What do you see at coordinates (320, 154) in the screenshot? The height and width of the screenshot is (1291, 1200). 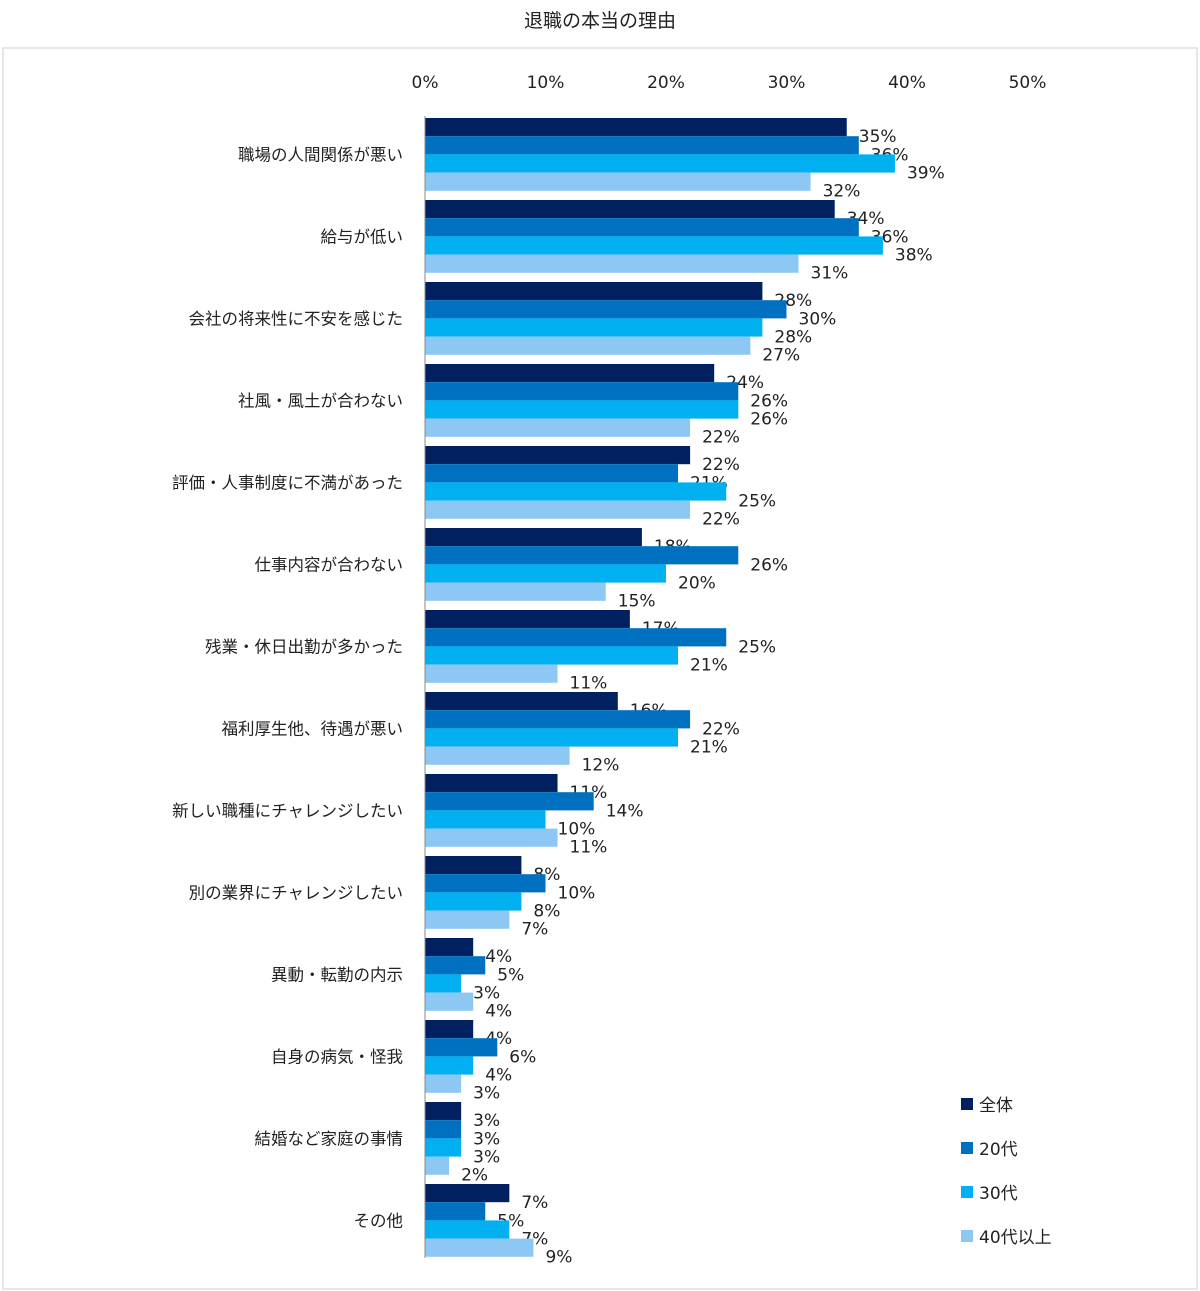 I see `category-label: 職場の人間関係が悪い` at bounding box center [320, 154].